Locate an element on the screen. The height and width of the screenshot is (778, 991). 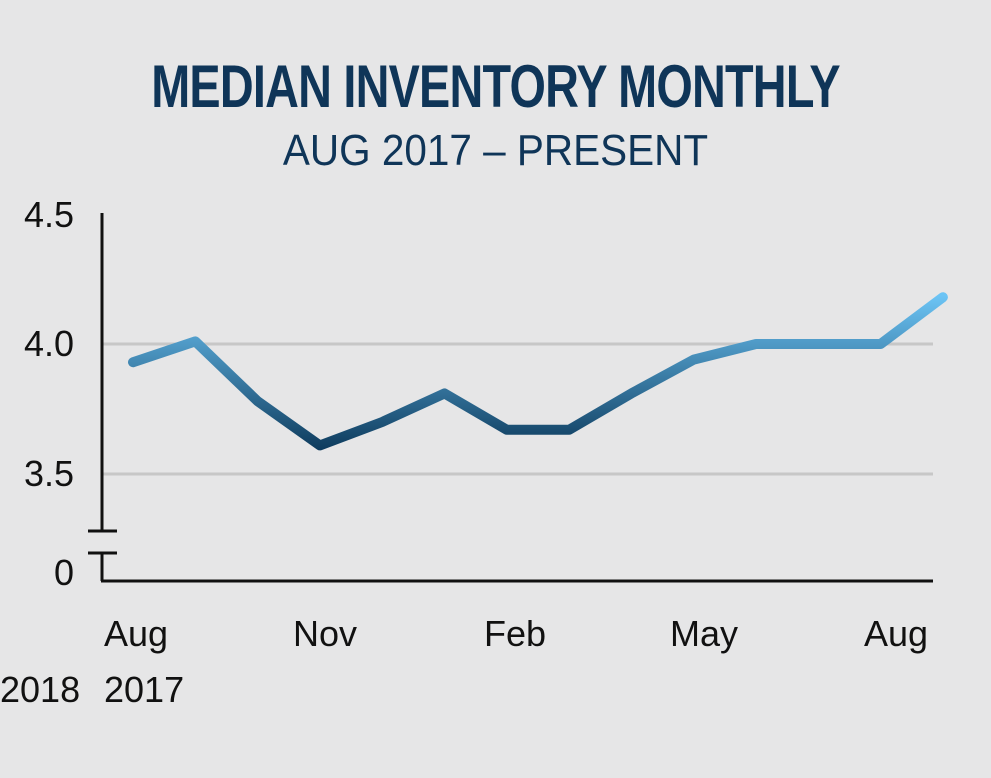
x-tick-year: 2017 is located at coordinates (144, 689).